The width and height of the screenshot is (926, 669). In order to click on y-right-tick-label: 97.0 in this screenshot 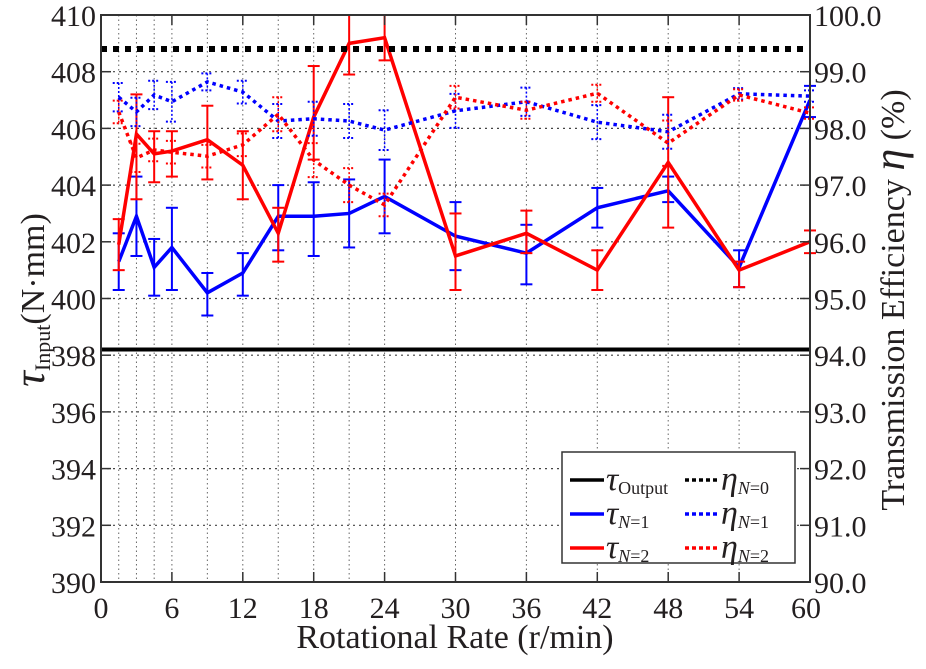, I will do `click(840, 186)`.